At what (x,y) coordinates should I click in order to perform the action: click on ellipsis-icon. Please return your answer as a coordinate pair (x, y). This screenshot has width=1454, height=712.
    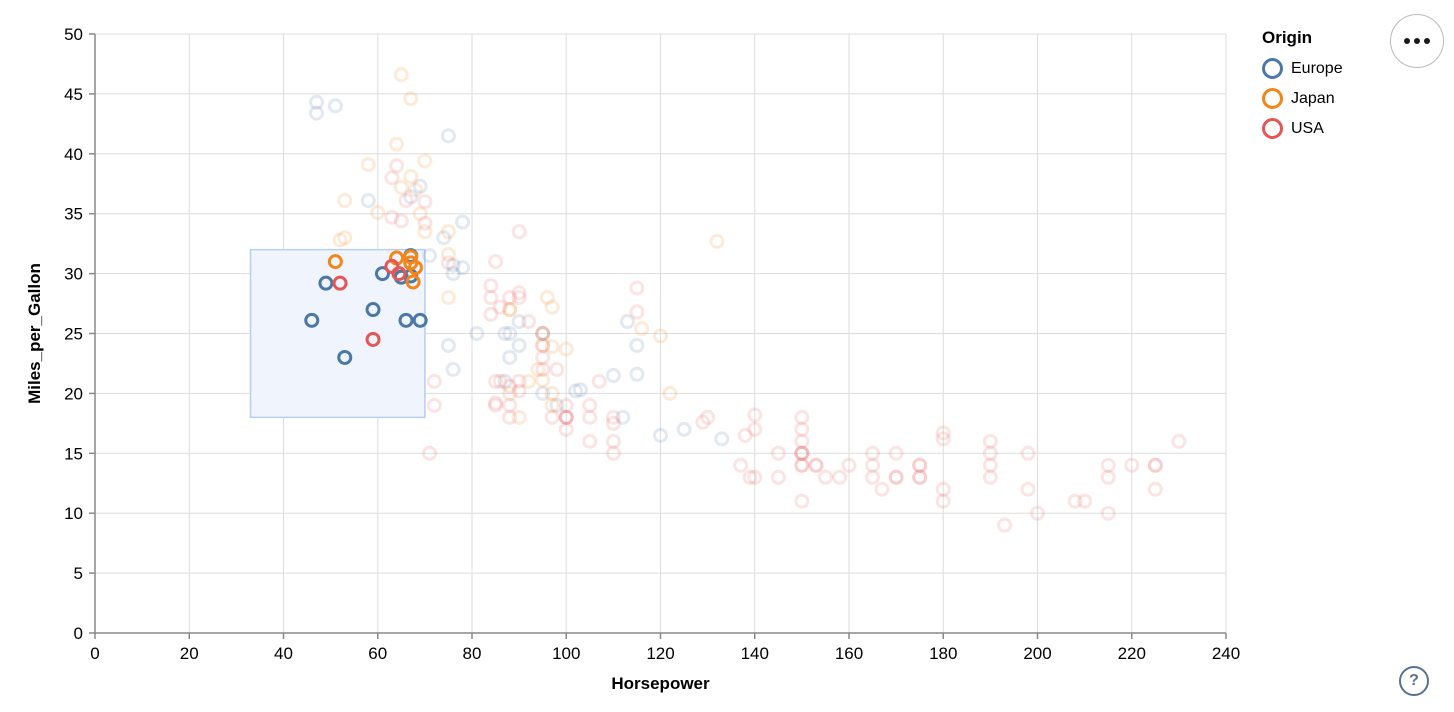
    Looking at the image, I should click on (1417, 41).